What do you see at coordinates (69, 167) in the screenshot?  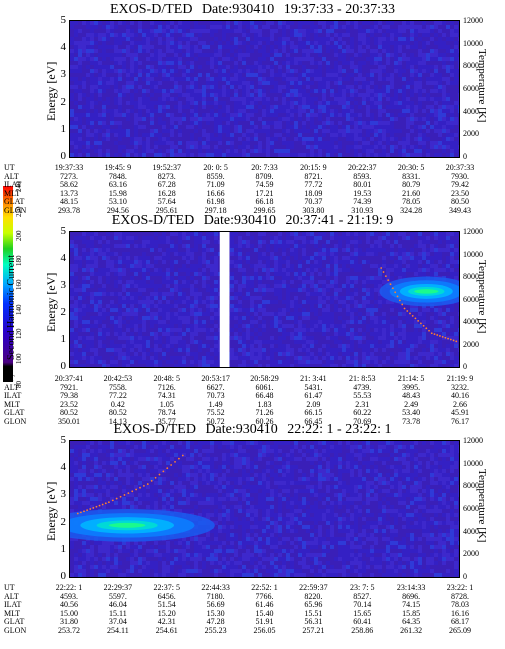 I see `orbit-cell: 19:37:33` at bounding box center [69, 167].